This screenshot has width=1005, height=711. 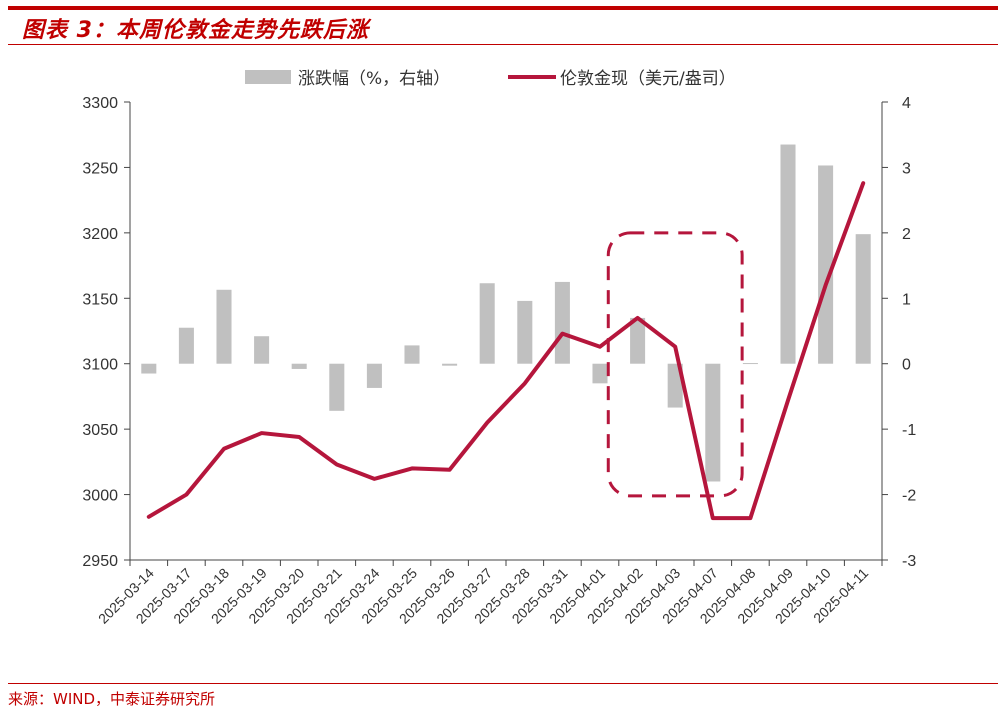 I want to click on legend-line-label: 伦敦金现（美元/盎司）, so click(x=648, y=79).